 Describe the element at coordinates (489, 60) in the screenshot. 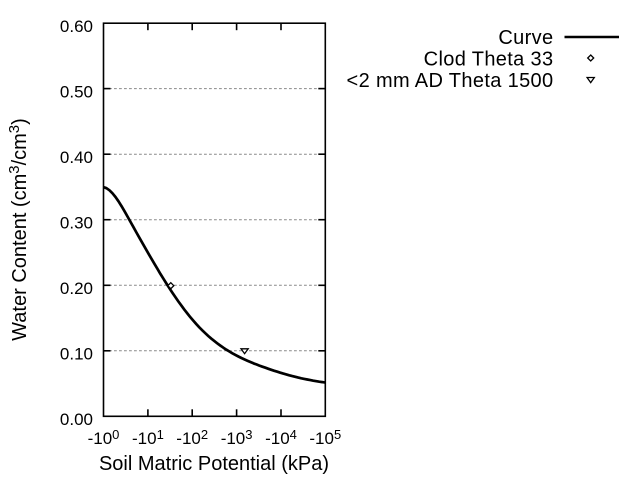

I see `svg-text: Clod Theta 33` at that location.